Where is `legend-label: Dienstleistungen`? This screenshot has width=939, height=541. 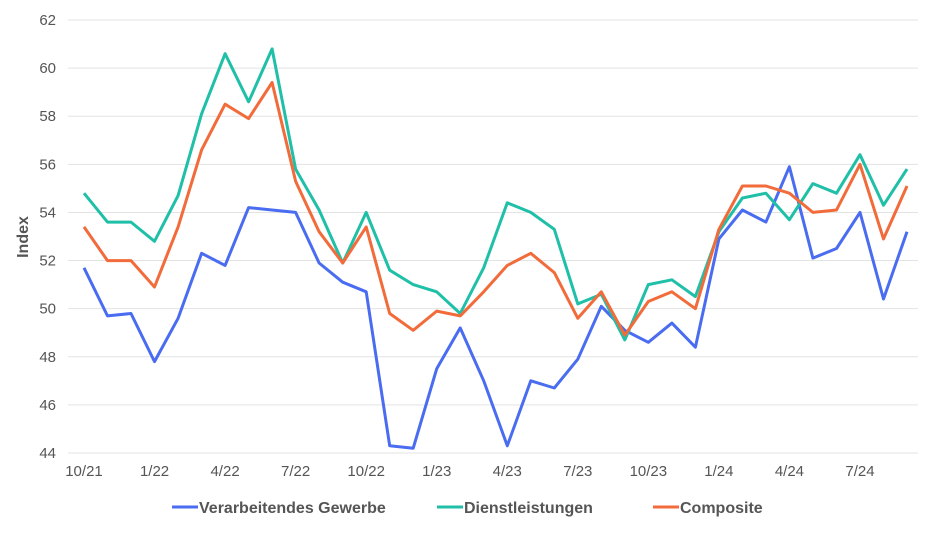
legend-label: Dienstleistungen is located at coordinates (528, 508).